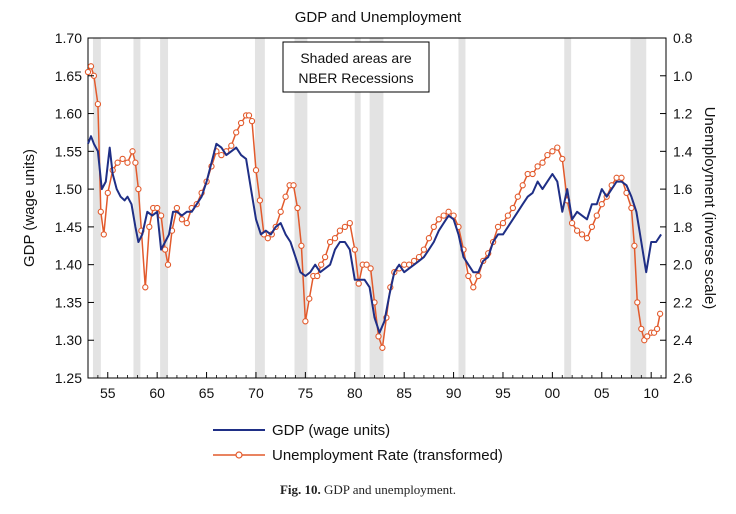 The width and height of the screenshot is (736, 514). What do you see at coordinates (378, 17) in the screenshot?
I see `chart-title: GDP and Unemployment` at bounding box center [378, 17].